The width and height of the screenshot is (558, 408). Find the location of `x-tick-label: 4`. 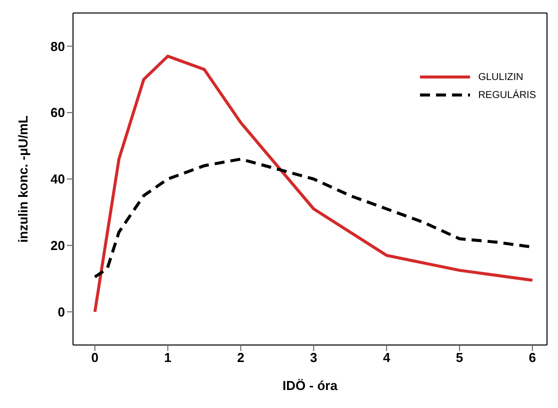

x-tick-label: 4 is located at coordinates (386, 358).